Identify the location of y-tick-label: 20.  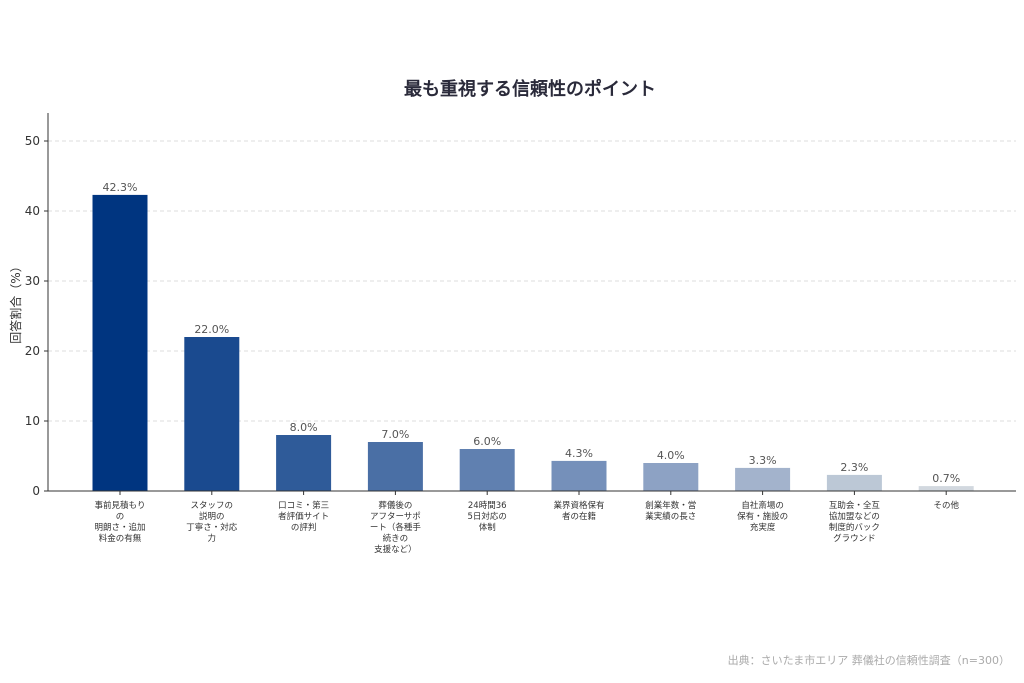
(32, 351).